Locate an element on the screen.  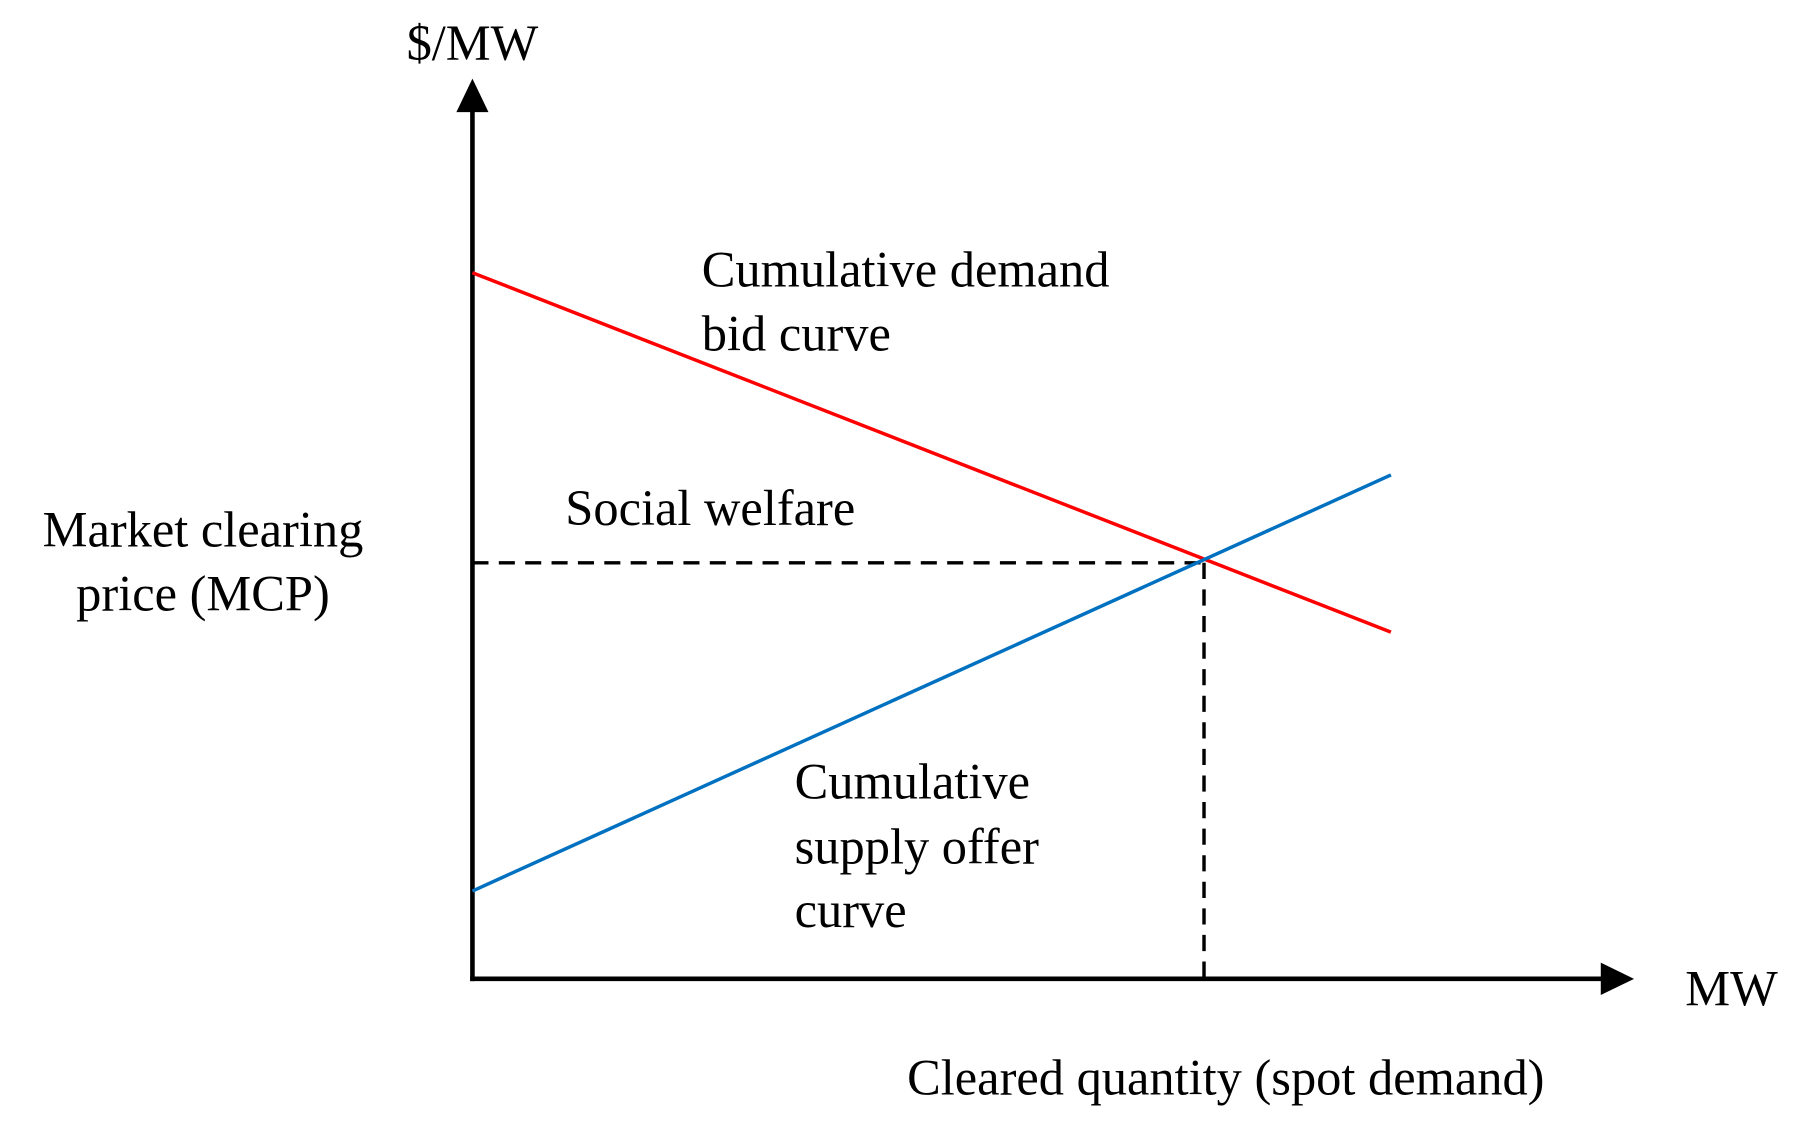
x-arrow is located at coordinates (1617, 979).